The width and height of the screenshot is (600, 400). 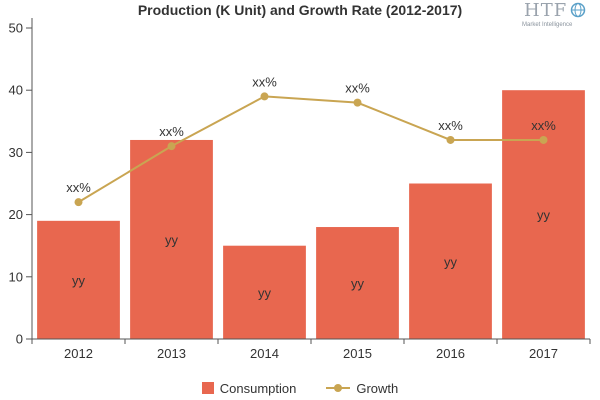 I want to click on legend-item-consumption: Consumption, so click(x=249, y=388).